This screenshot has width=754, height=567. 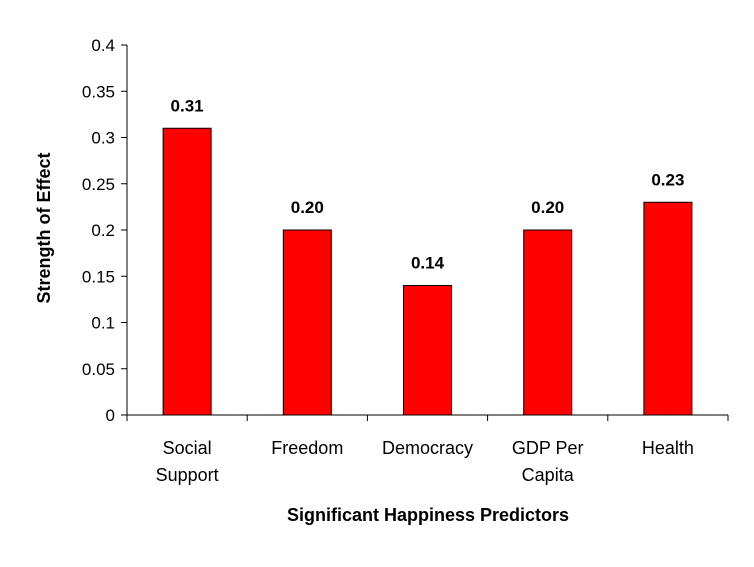 What do you see at coordinates (103, 230) in the screenshot?
I see `y-tick-label: 0.2` at bounding box center [103, 230].